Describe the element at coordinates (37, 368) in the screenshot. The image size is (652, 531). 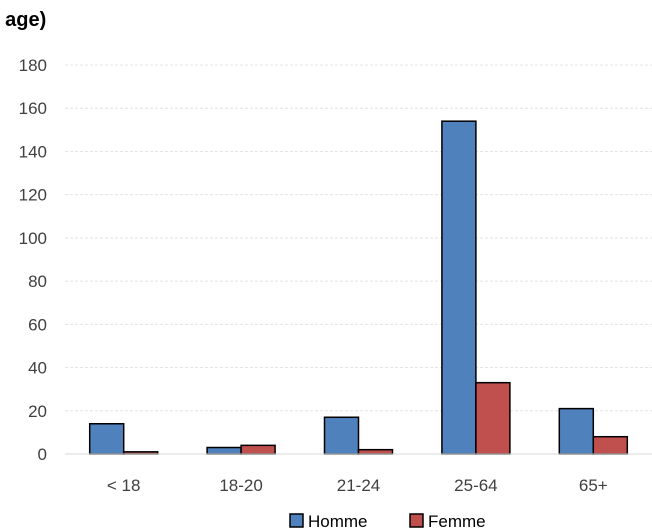
I see `y-tick-label: 40` at that location.